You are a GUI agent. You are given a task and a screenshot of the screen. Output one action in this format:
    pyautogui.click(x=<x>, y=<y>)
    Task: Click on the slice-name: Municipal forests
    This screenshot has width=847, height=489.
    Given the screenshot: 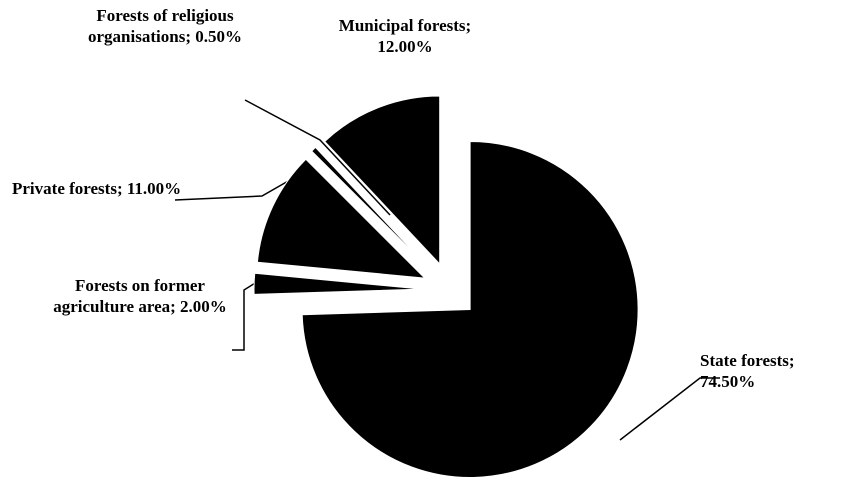 What is the action you would take?
    pyautogui.click(x=402, y=25)
    